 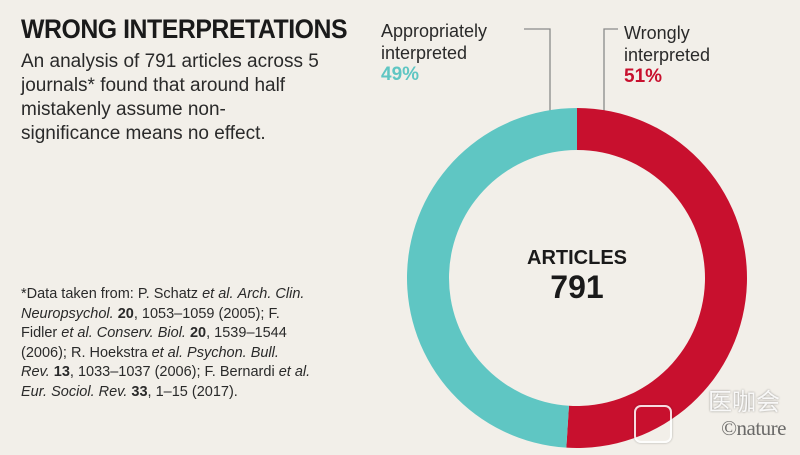 I want to click on slice-percent-appropriately: 49%, so click(x=400, y=74).